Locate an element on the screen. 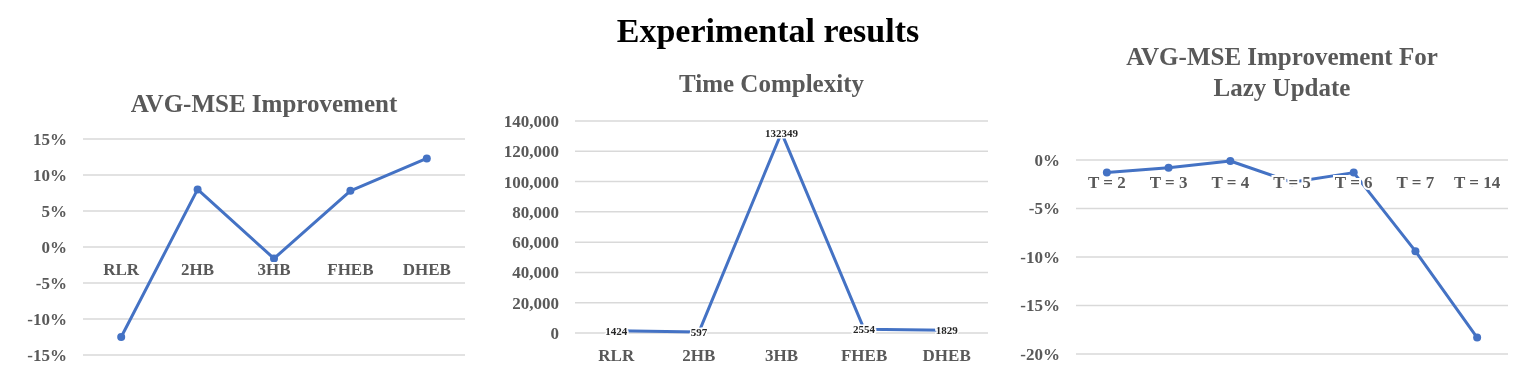 This screenshot has width=1536, height=380. data-label: 132349 is located at coordinates (782, 132).